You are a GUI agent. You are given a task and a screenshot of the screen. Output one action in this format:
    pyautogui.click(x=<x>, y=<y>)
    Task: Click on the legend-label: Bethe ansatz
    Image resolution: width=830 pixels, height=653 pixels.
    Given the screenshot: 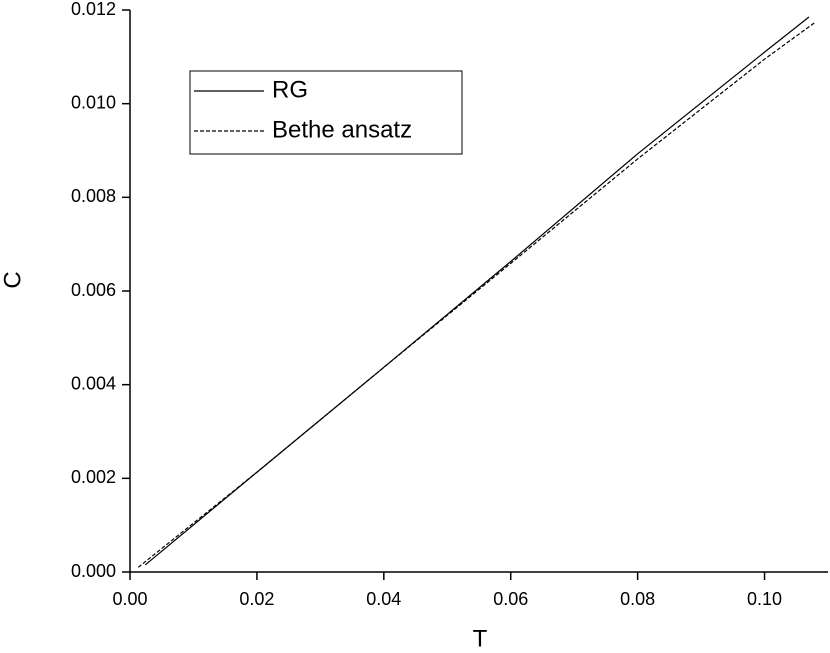 What is the action you would take?
    pyautogui.click(x=342, y=129)
    